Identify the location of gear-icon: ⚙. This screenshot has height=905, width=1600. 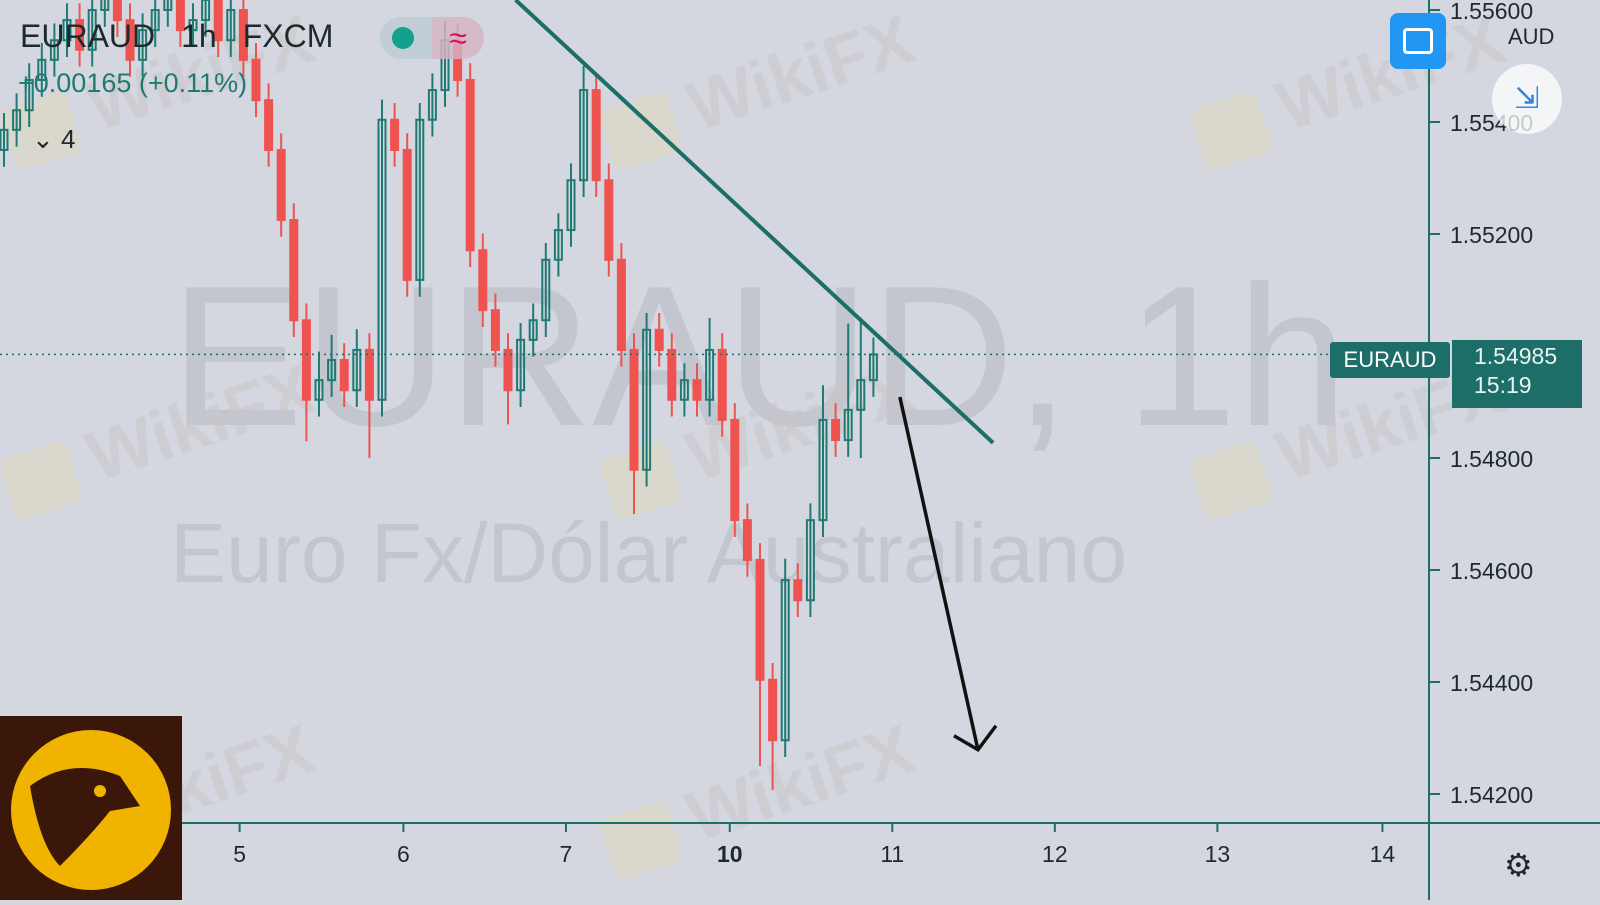
(1518, 865).